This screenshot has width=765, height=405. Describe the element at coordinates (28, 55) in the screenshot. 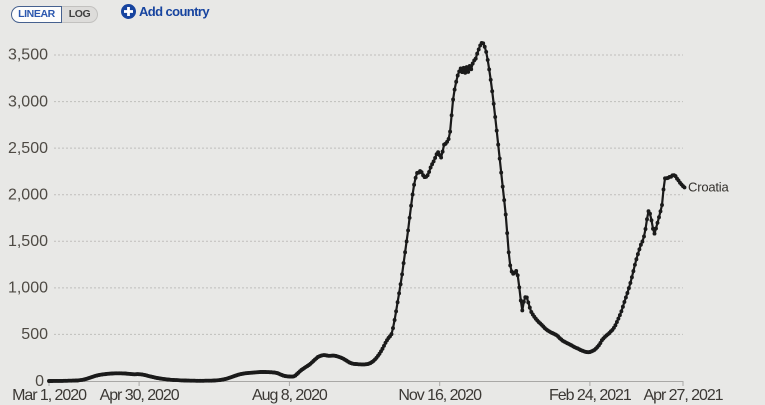

I see `svg-text: 3,500` at that location.